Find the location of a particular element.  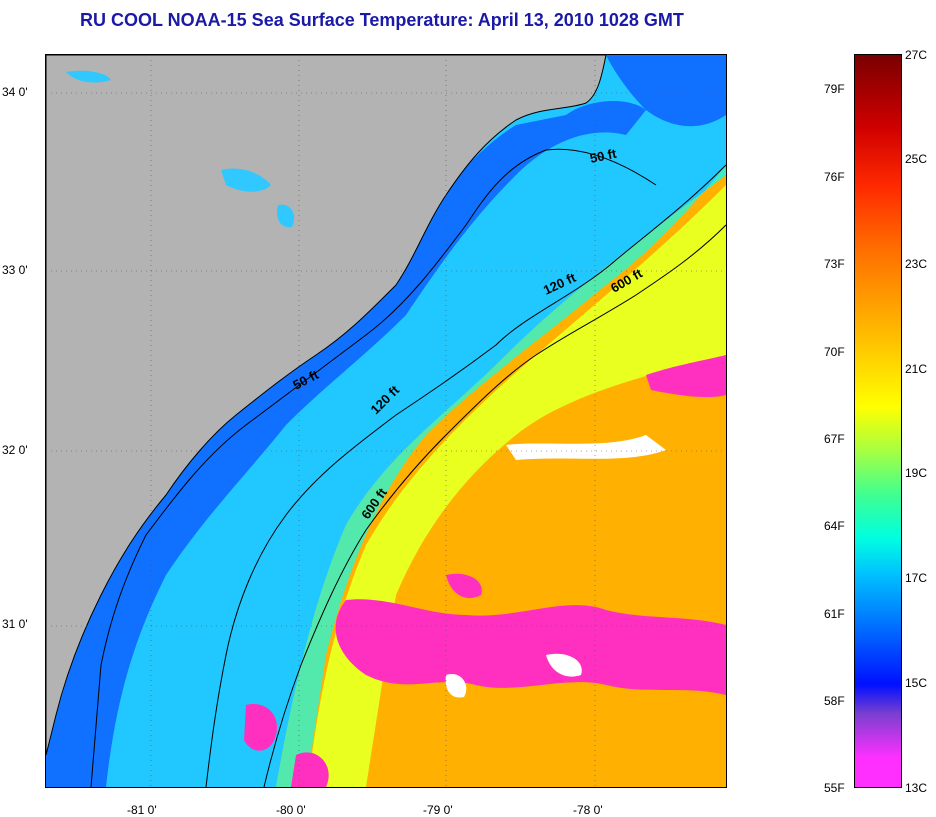

ocean-northeast-blue is located at coordinates (666, 91).